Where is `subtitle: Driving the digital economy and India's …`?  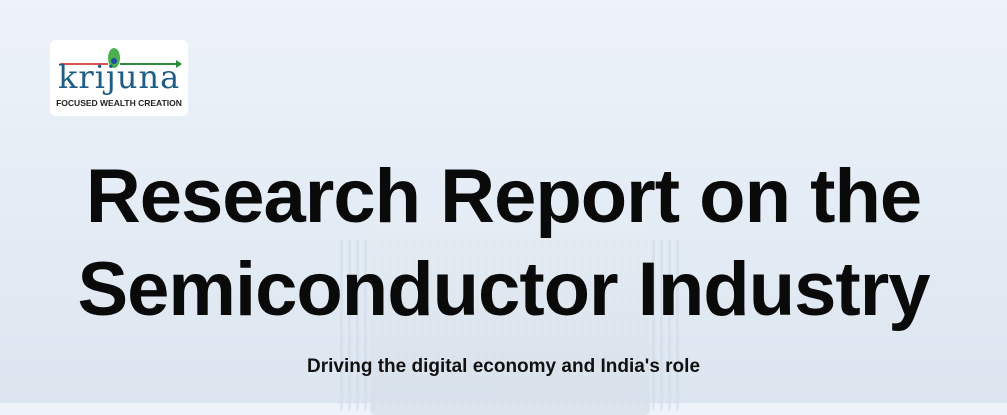
subtitle: Driving the digital economy and India's … is located at coordinates (503, 366).